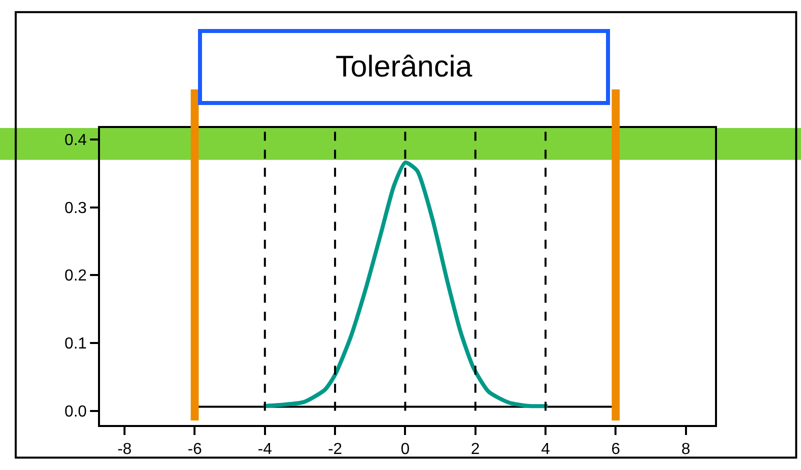 The height and width of the screenshot is (470, 801). I want to click on x-tick-label: 8, so click(685, 449).